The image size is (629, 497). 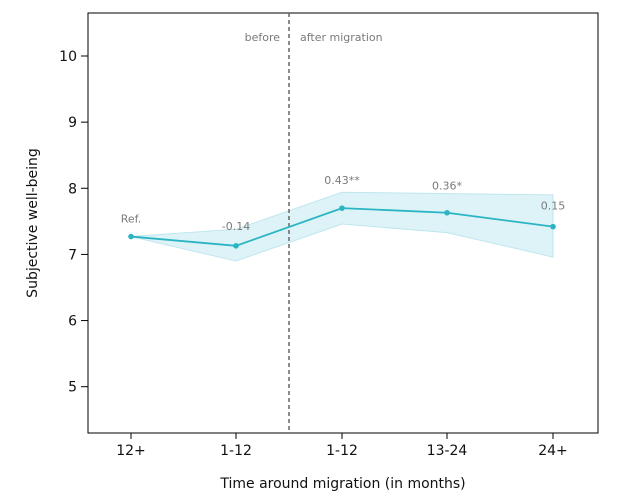 What do you see at coordinates (73, 222) in the screenshot?
I see `y-axis: 5 6 7 8 9 10` at bounding box center [73, 222].